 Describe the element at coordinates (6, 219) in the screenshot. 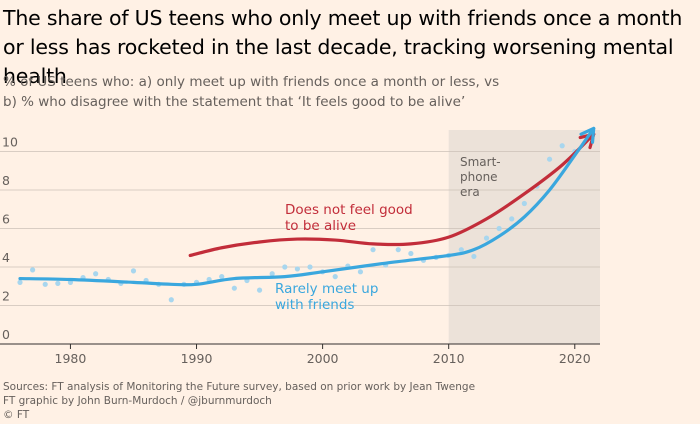

I see `y-tick-label: 6` at that location.